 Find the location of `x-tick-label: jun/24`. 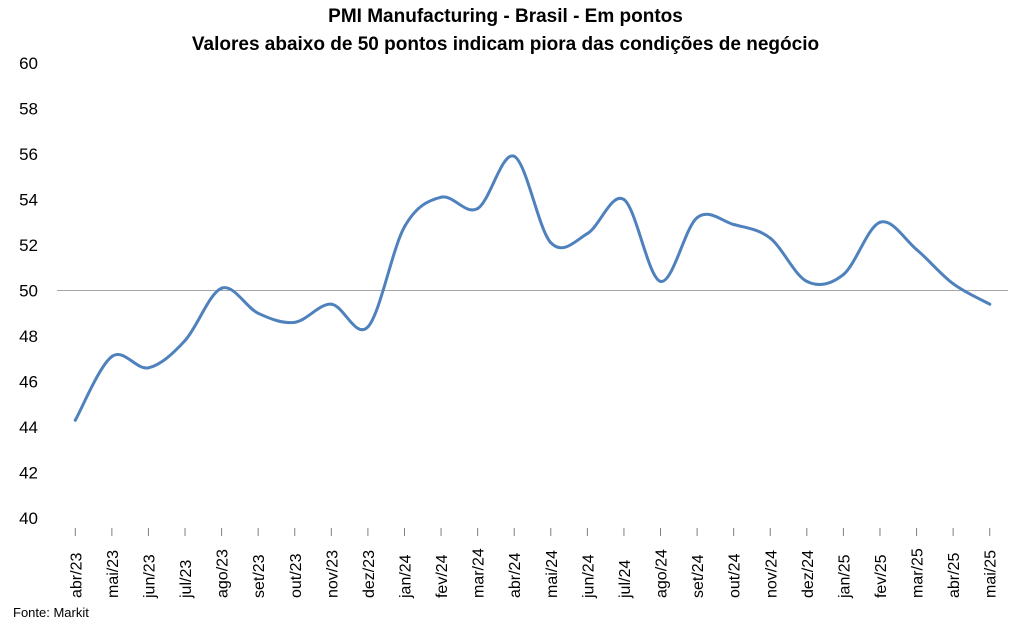

x-tick-label: jun/24 is located at coordinates (588, 576).